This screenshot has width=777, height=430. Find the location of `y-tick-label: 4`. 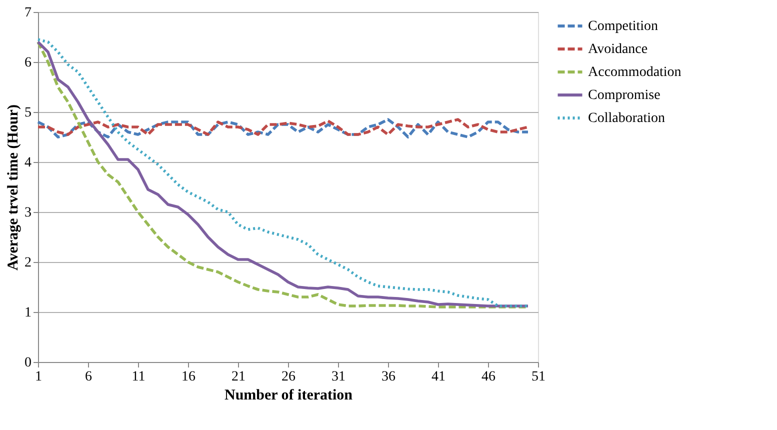

y-tick-label: 4 is located at coordinates (28, 163).